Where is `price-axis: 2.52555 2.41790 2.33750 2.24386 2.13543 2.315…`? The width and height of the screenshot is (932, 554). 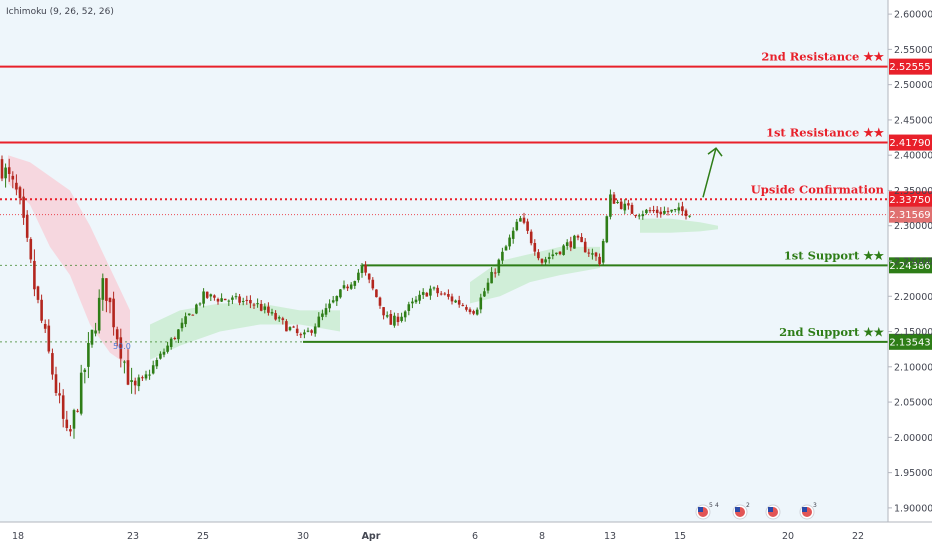
price-axis: 2.52555 2.41790 2.33750 2.24386 2.13543 2.315… is located at coordinates (909, 275).